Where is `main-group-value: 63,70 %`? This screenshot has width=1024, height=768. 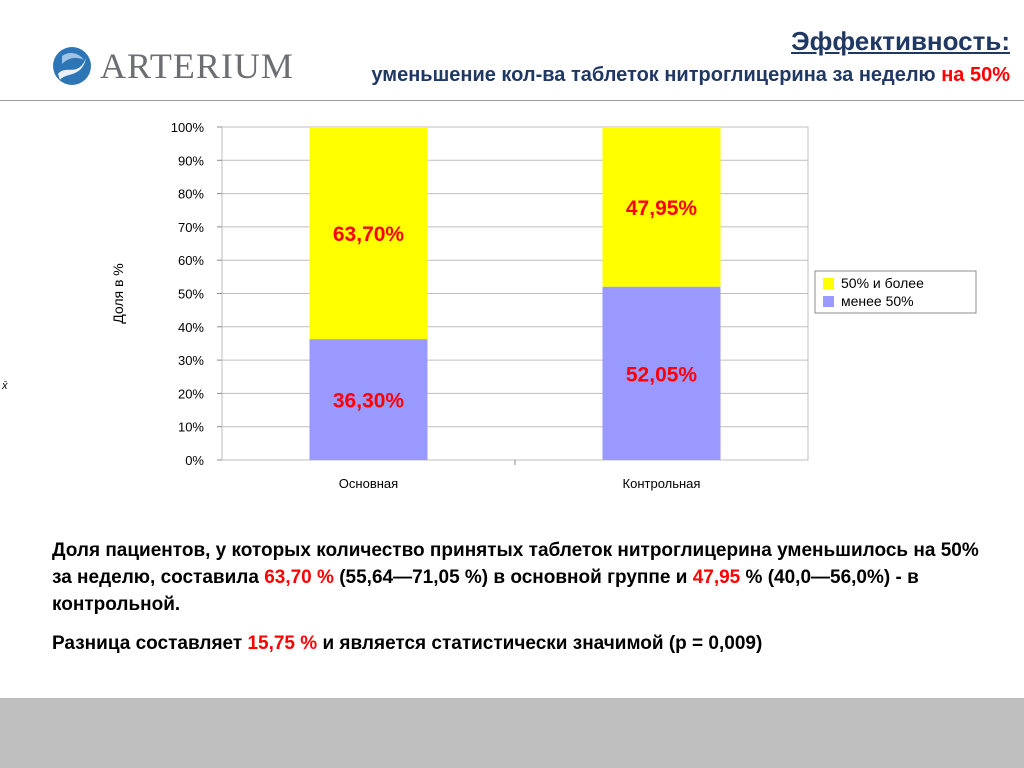
main-group-value: 63,70 % is located at coordinates (299, 577).